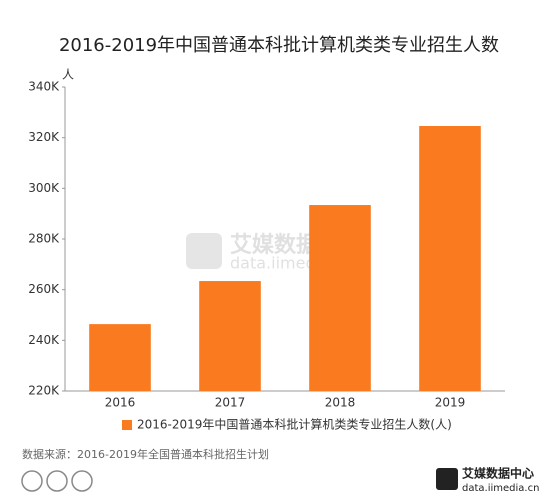 The width and height of the screenshot is (558, 503). What do you see at coordinates (44, 188) in the screenshot?
I see `y-tick-label: 300K` at bounding box center [44, 188].